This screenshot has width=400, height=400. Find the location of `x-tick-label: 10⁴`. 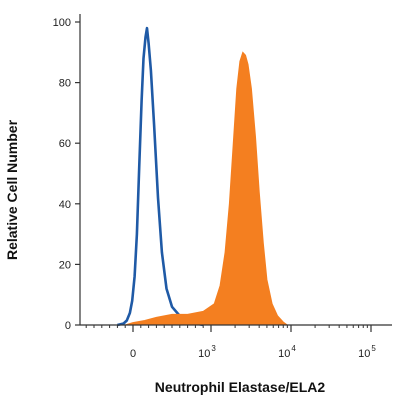

x-tick-label: 10⁴ is located at coordinates (287, 352).